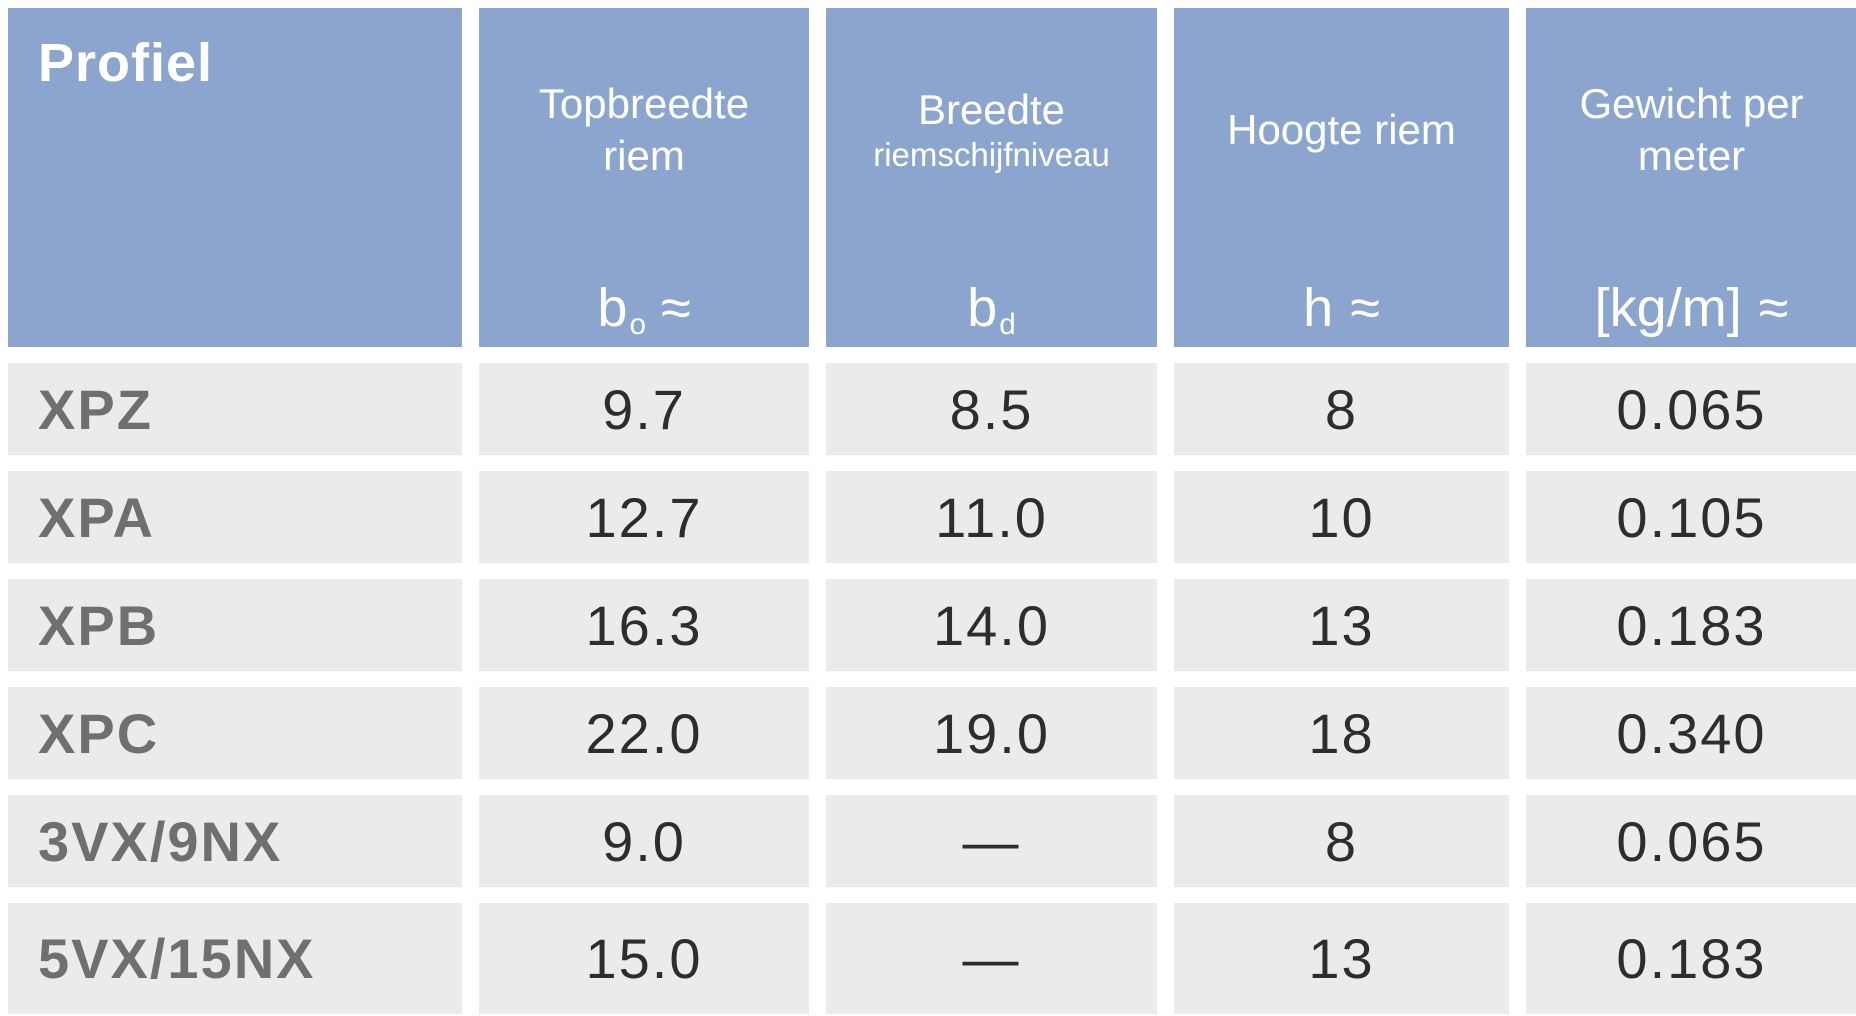  What do you see at coordinates (644, 733) in the screenshot?
I see `value-cell-top-width: 22.0` at bounding box center [644, 733].